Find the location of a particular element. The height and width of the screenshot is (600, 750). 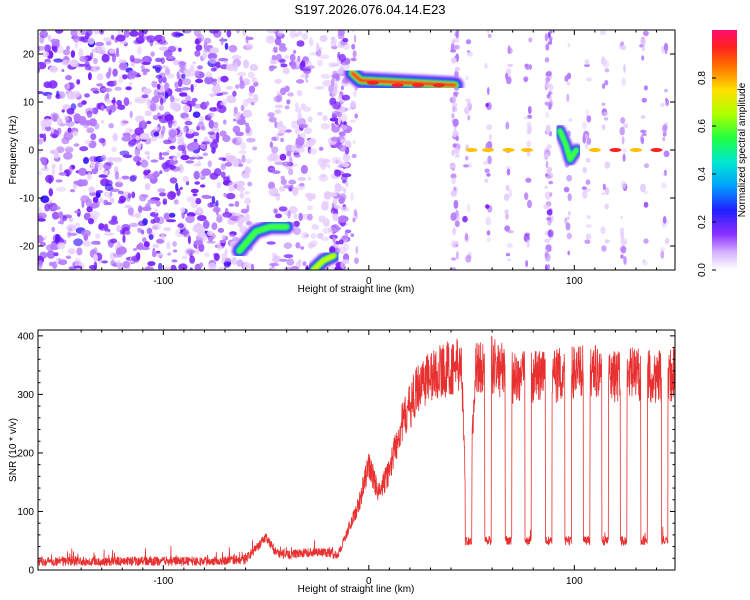

colorbar-tick-label: 0.0 is located at coordinates (702, 270).